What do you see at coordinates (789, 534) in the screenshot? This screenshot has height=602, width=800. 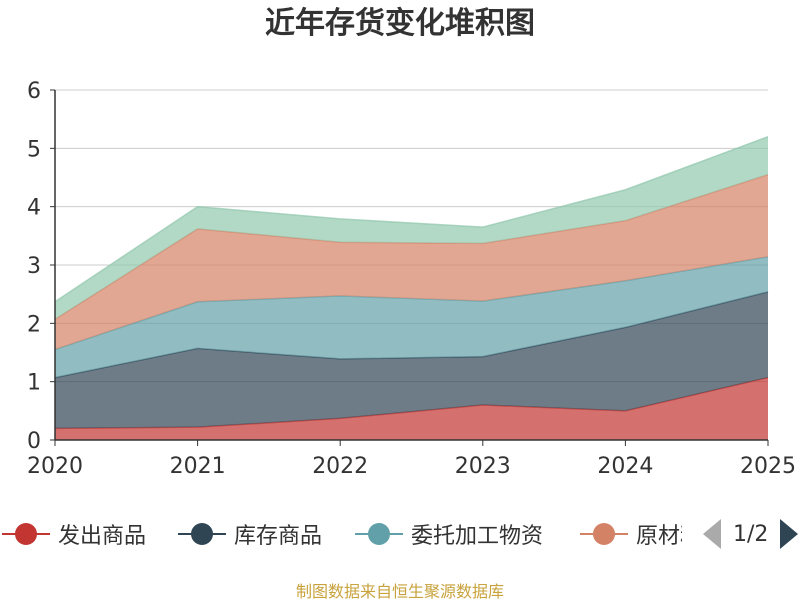 I see `legend-next-page-icon` at bounding box center [789, 534].